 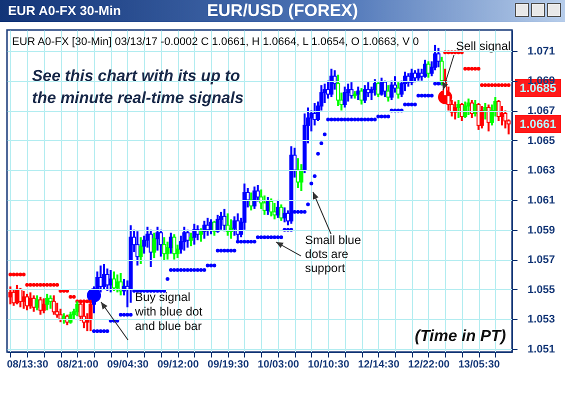 I want to click on annotation: Sell signal, so click(x=483, y=46).